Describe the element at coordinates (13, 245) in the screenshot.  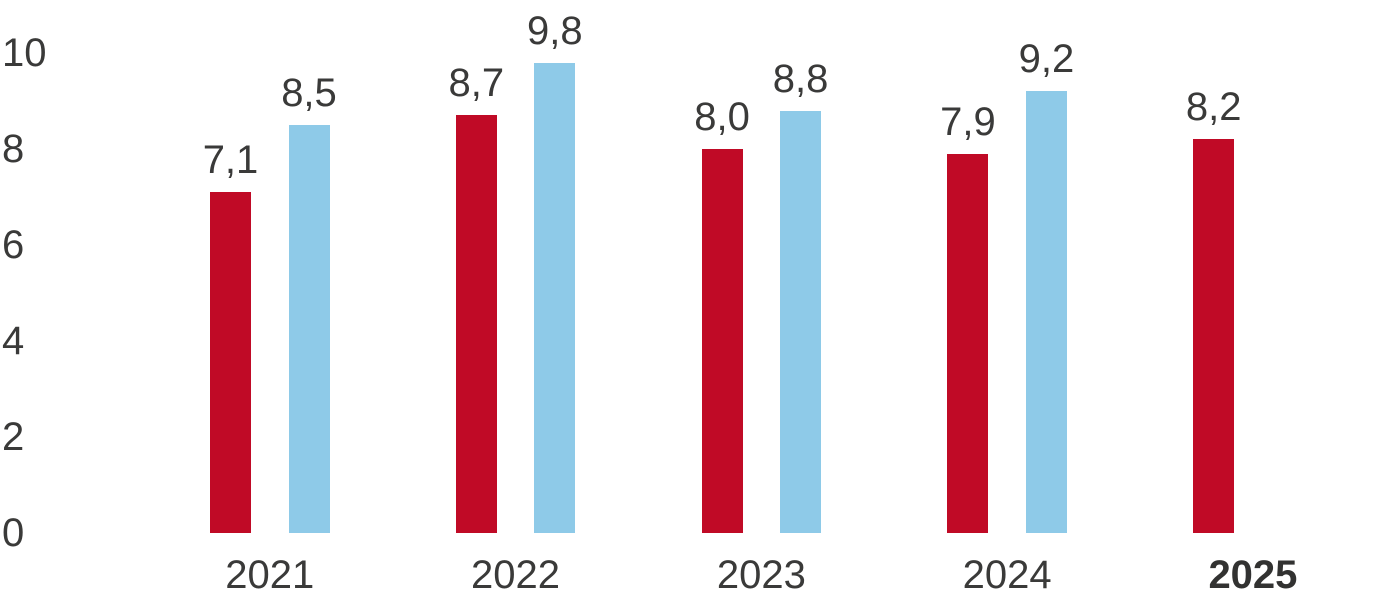
I see `y-tick-label: 6` at that location.